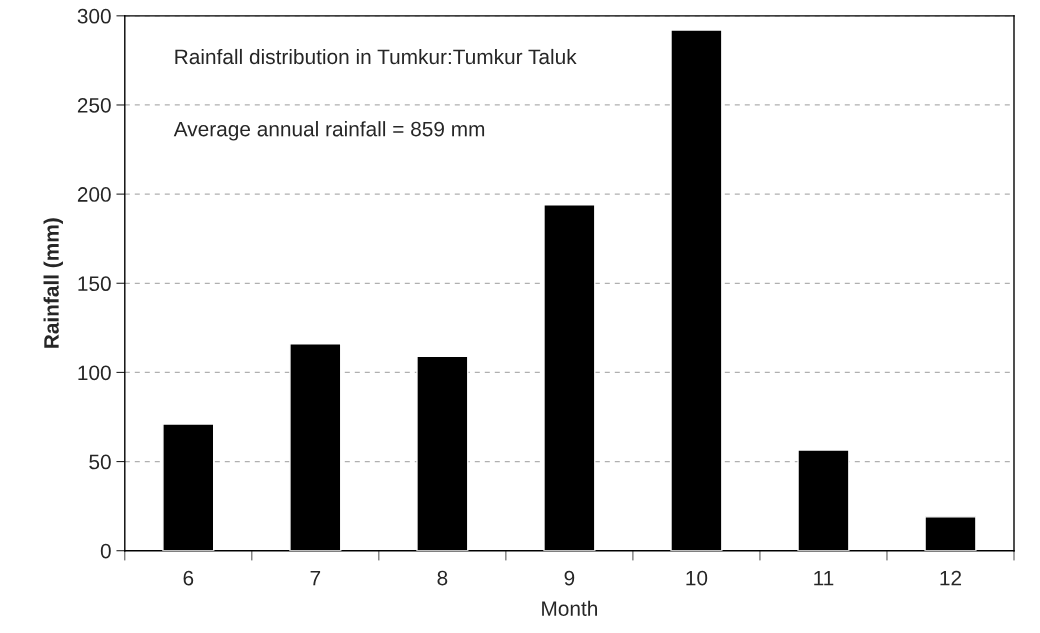 This screenshot has height=633, width=1040. I want to click on y-tick-label: 300, so click(94, 16).